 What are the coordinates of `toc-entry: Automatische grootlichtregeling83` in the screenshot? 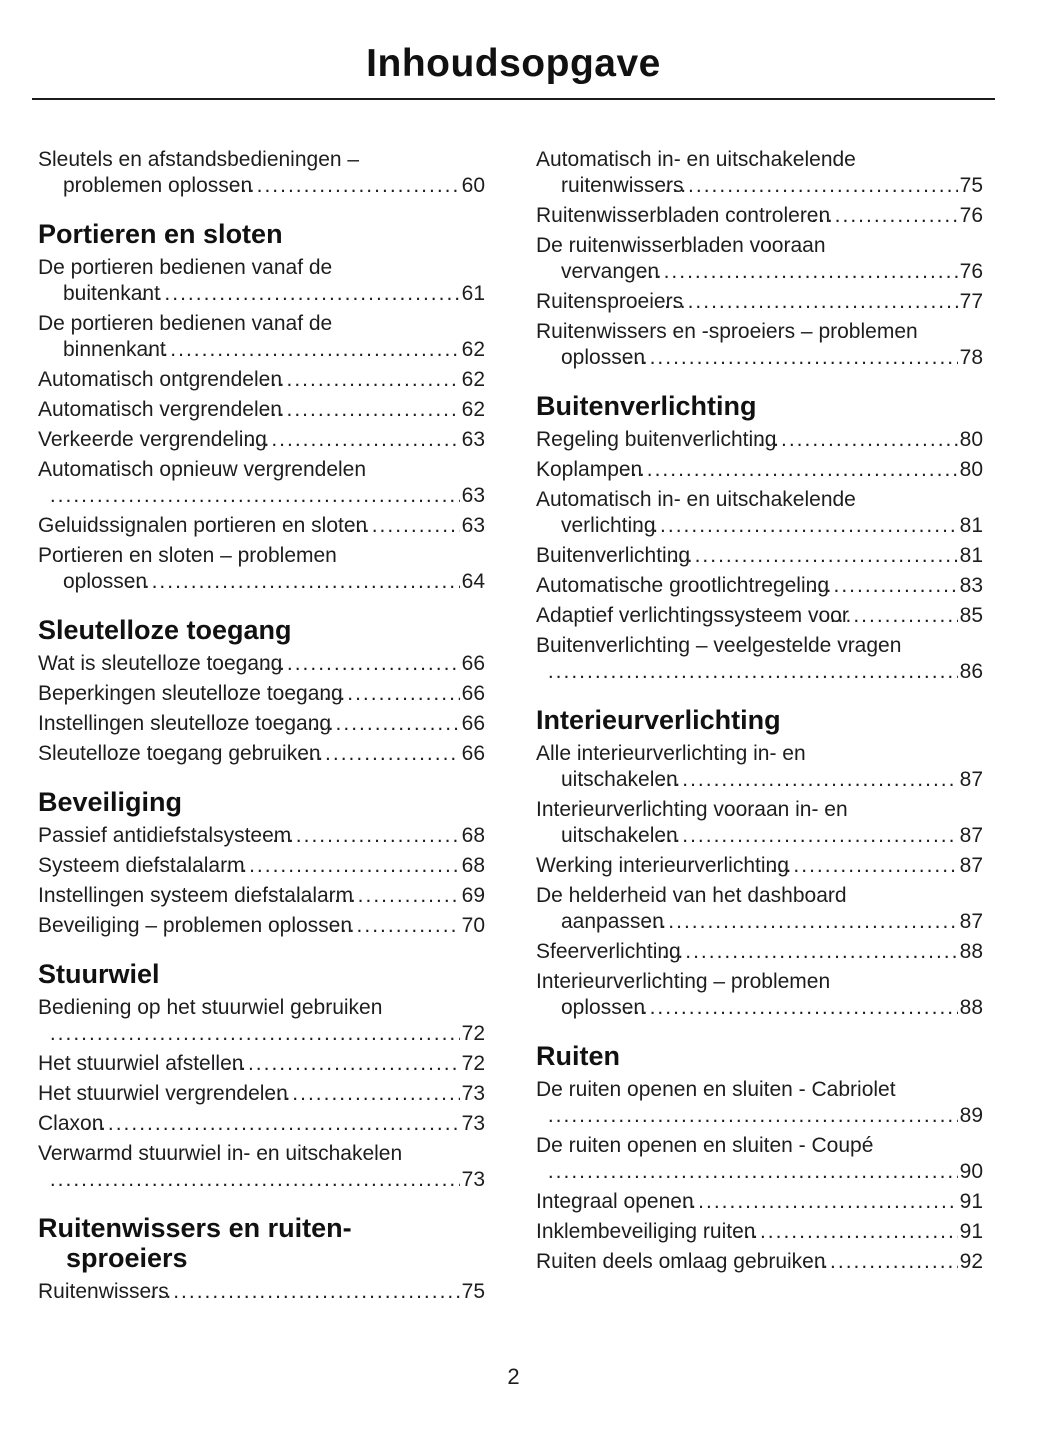 It's located at (759, 586).